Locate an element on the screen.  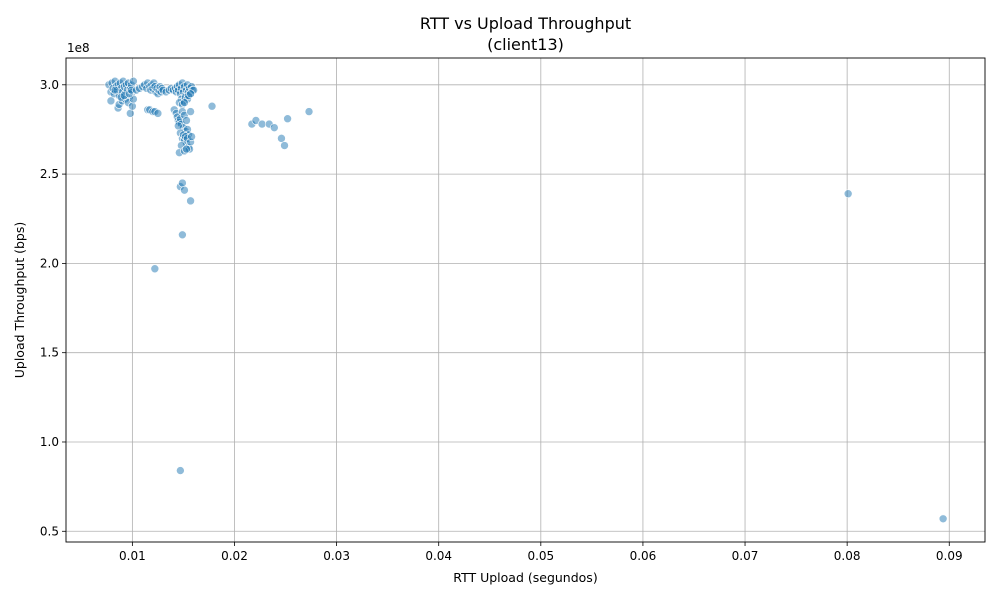
x-tick-label: 0.06 is located at coordinates (643, 556).